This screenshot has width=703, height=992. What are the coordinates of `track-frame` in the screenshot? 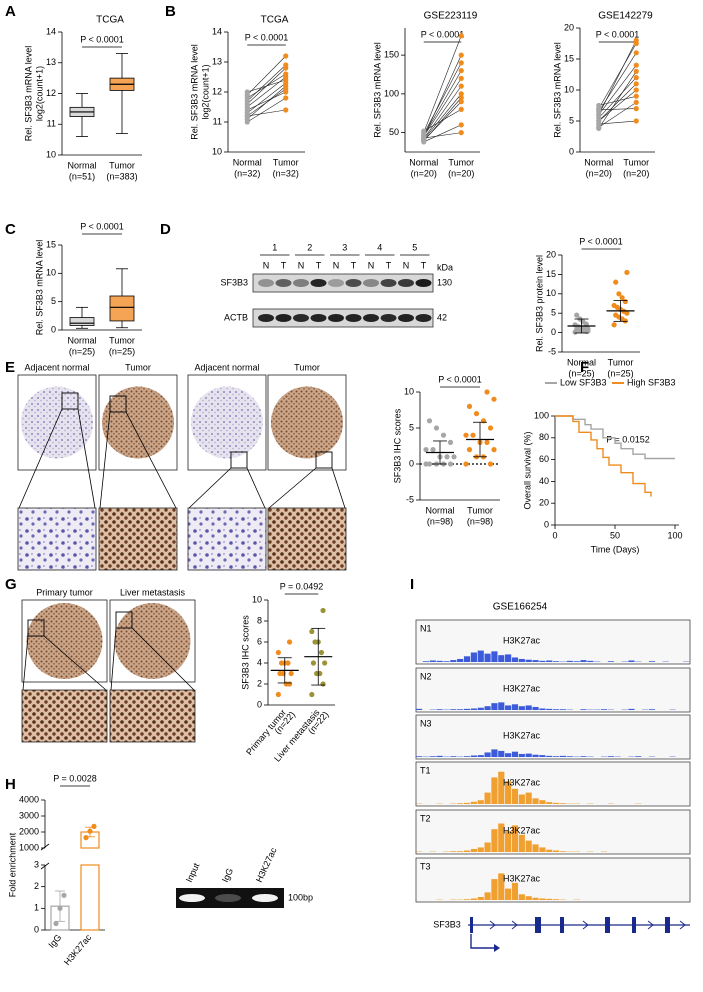 It's located at (553, 784).